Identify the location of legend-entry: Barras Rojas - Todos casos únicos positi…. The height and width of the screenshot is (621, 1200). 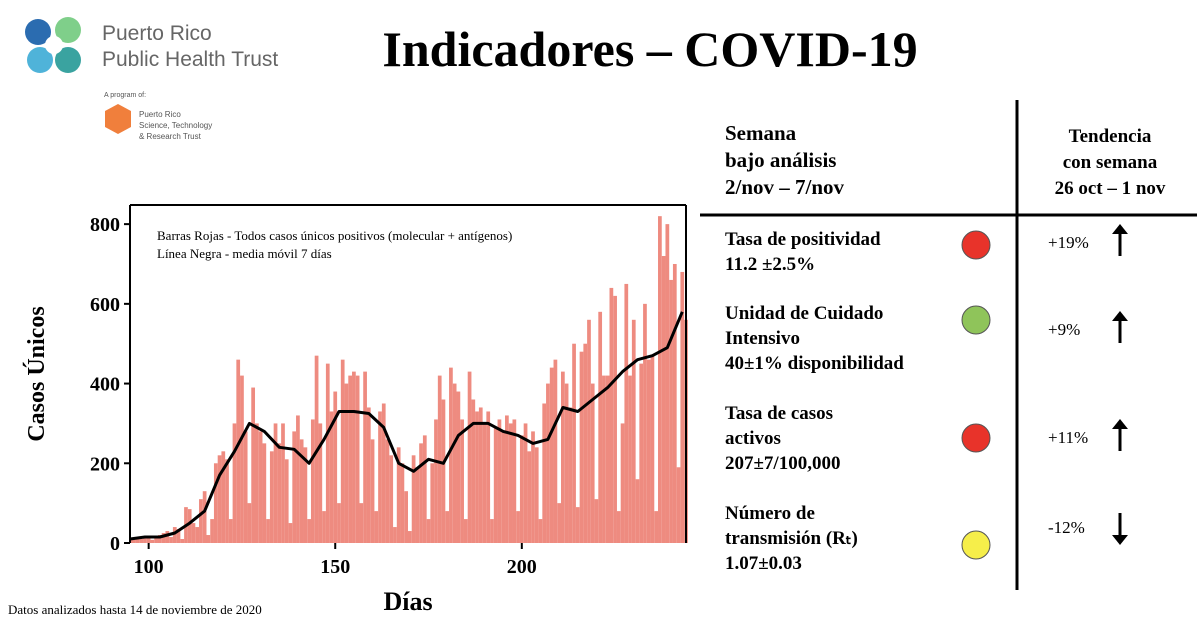
(334, 235).